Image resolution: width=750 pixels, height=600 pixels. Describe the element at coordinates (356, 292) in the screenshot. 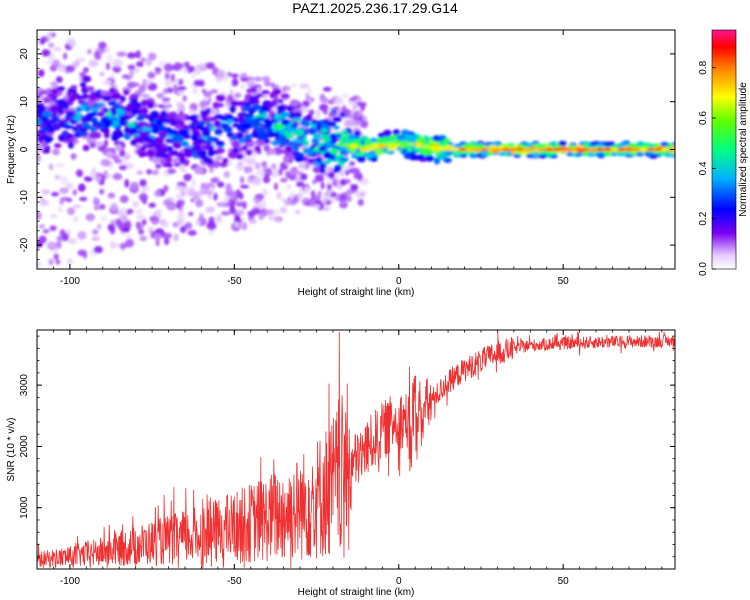

I see `x-axis-label: Height of straight line (km)` at that location.